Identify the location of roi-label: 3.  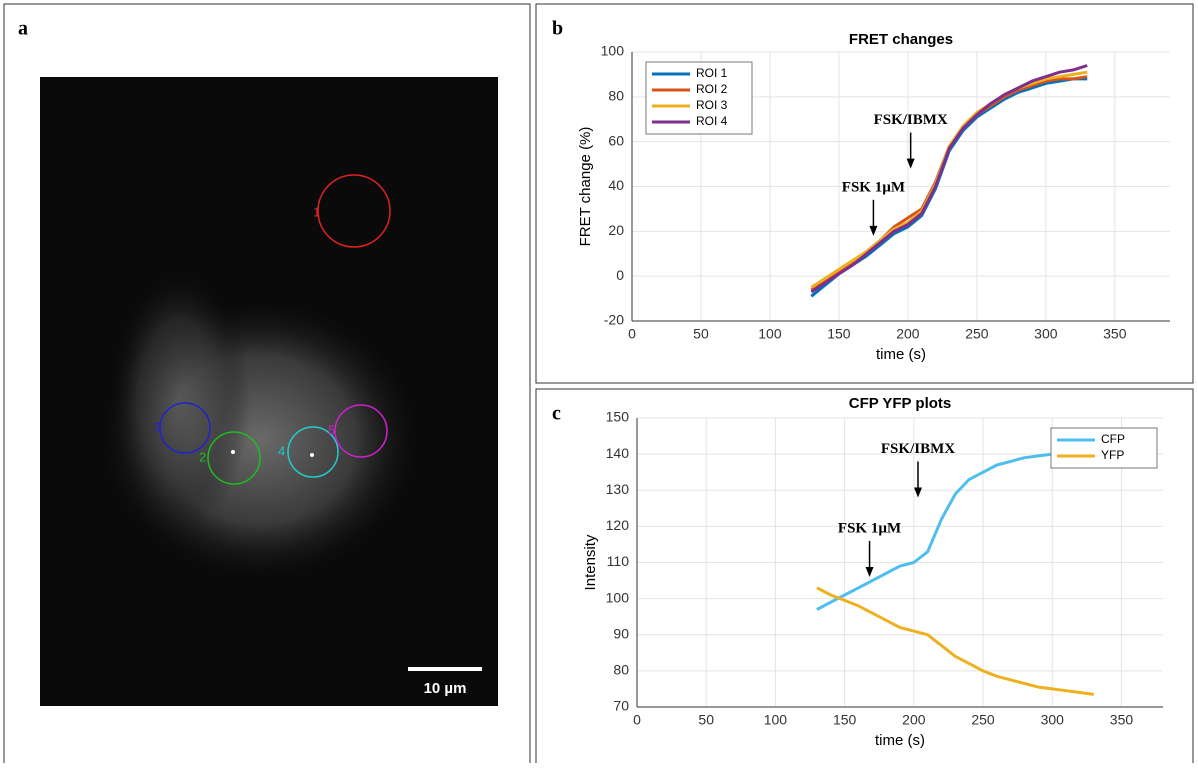
(157, 426).